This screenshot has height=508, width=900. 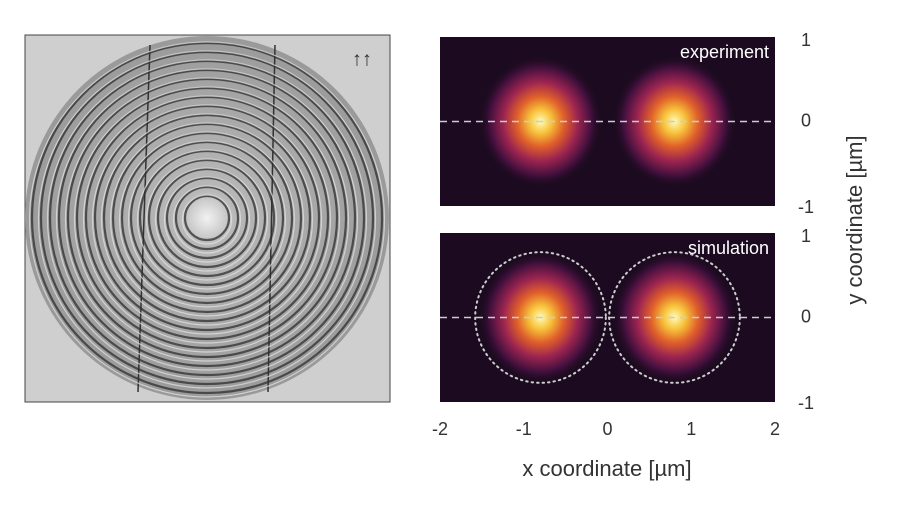 I want to click on ring, so click(x=207, y=218).